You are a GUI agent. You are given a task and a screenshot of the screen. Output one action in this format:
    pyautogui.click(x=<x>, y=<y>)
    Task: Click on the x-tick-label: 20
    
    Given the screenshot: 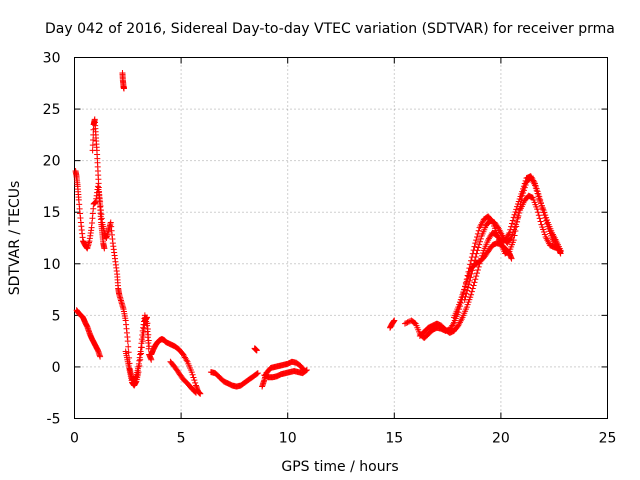 What is the action you would take?
    pyautogui.click(x=501, y=439)
    